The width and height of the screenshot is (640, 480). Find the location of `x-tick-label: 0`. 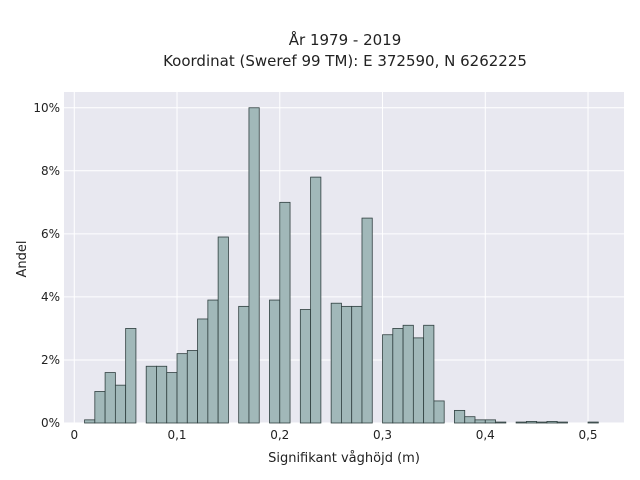

x-tick-label: 0 is located at coordinates (74, 435).